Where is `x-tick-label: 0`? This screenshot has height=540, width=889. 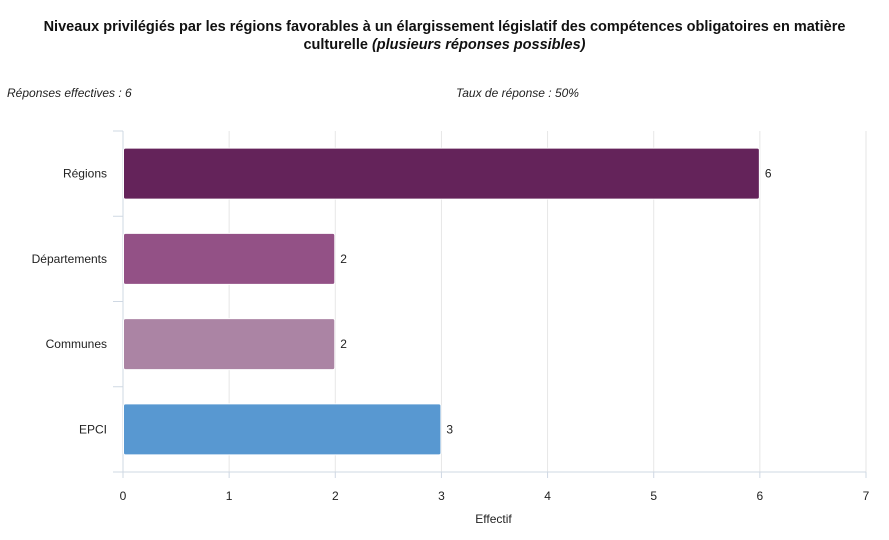 x-tick-label: 0 is located at coordinates (123, 496).